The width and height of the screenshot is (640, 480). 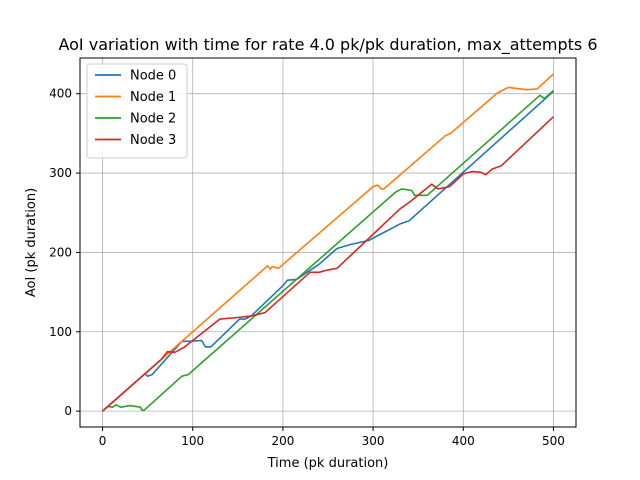 What do you see at coordinates (68, 411) in the screenshot?
I see `y-tick-label: 0` at bounding box center [68, 411].